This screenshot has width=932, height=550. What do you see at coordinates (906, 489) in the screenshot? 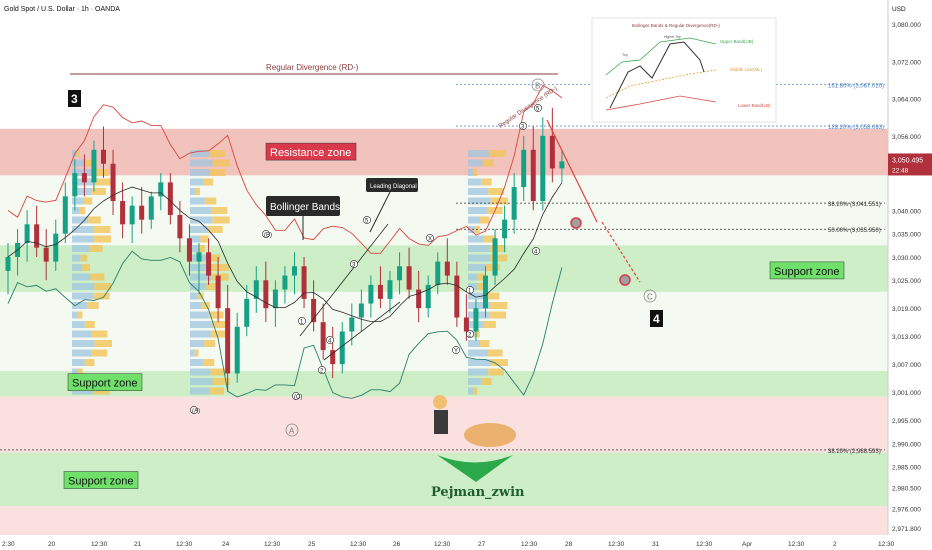
I see `price-tick-label: 2,980.500` at bounding box center [906, 489].